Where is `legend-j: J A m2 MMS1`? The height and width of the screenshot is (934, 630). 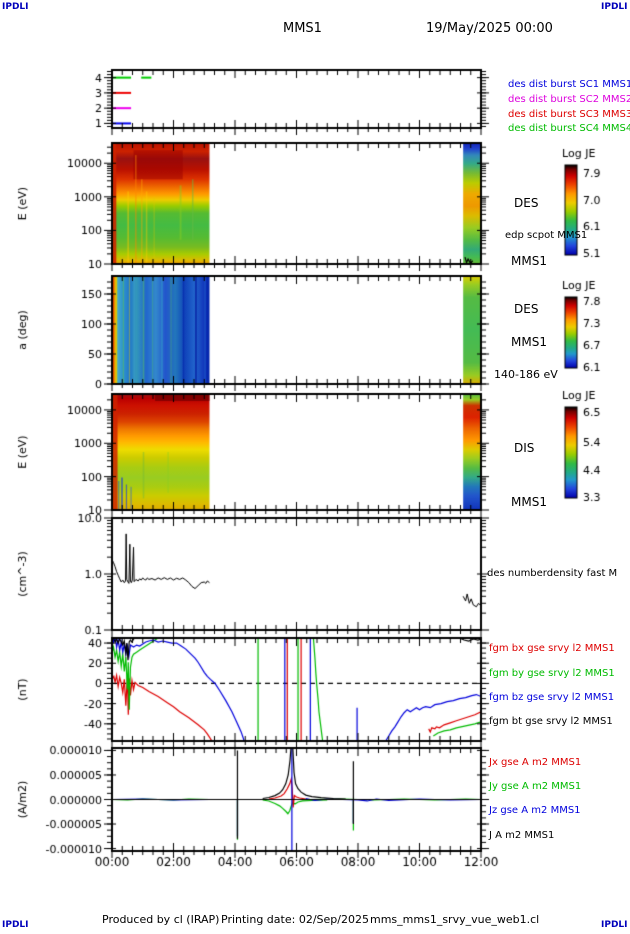
legend-j: J A m2 MMS1 is located at coordinates (522, 835).